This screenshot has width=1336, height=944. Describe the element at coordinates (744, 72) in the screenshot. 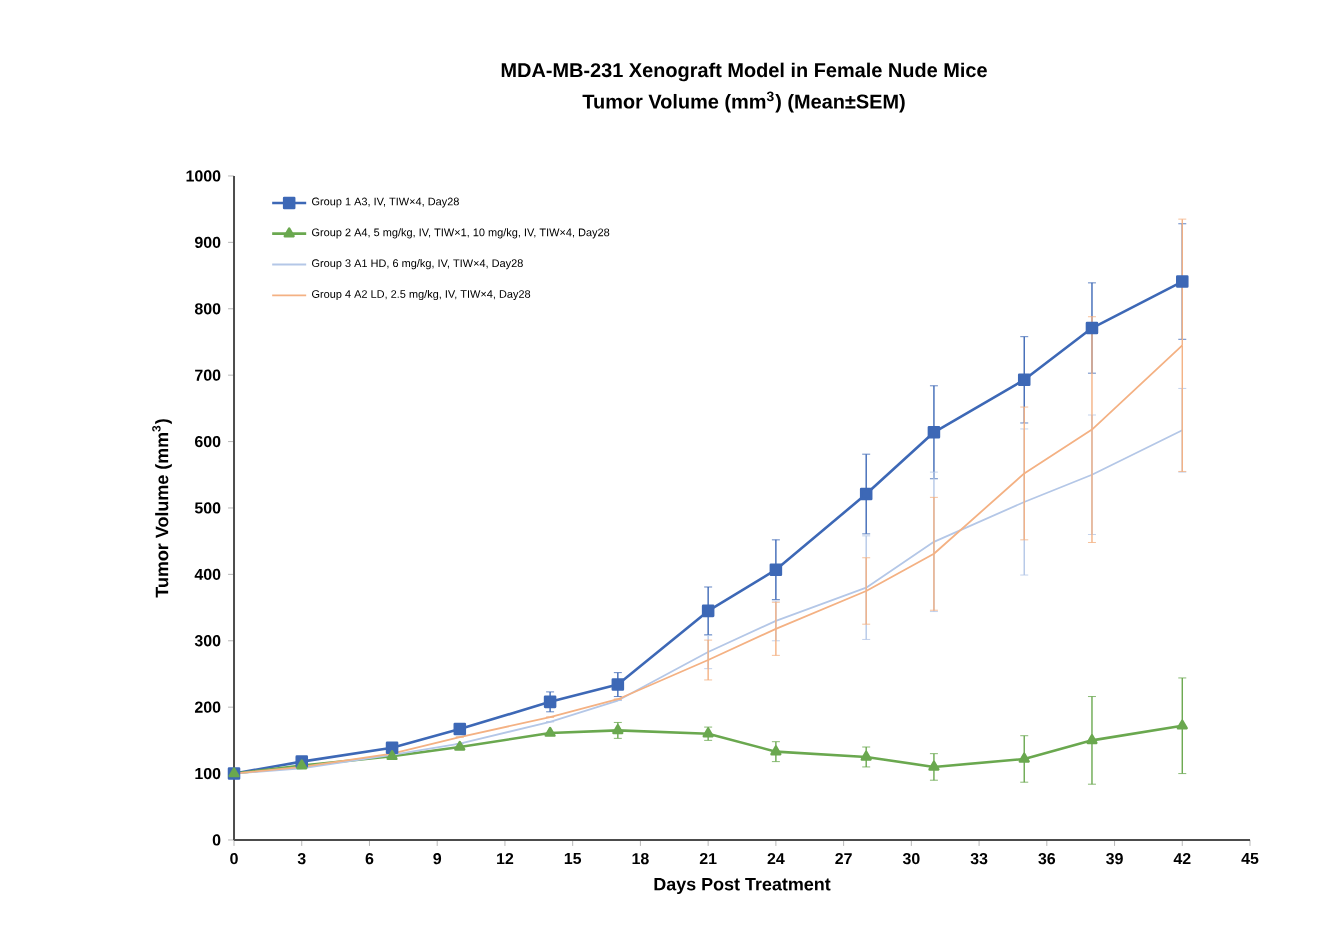

I see `chart-title: MDA-MB-231 Xenograft Model in Female Nude Mice` at that location.